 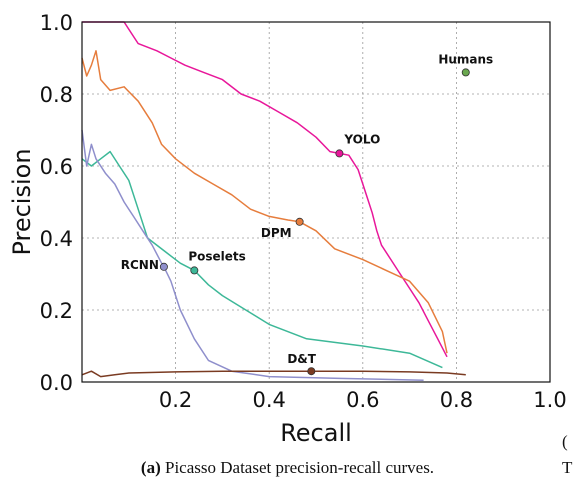 What do you see at coordinates (465, 72) in the screenshot?
I see `series-marker-humans` at bounding box center [465, 72].